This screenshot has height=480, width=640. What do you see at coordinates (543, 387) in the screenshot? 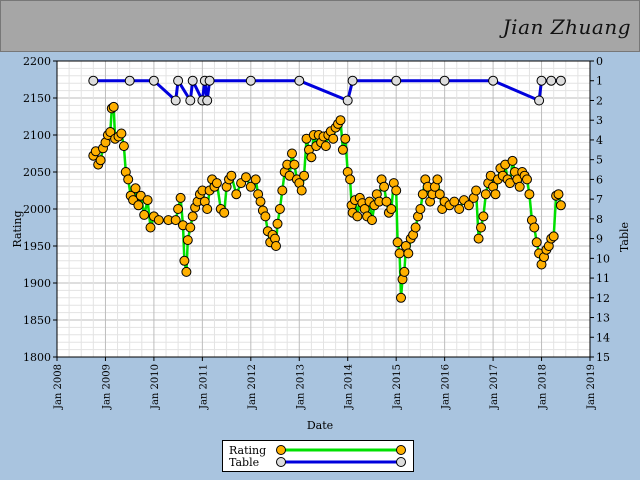
I see `x-tick-label: Jan 2018` at bounding box center [543, 387].